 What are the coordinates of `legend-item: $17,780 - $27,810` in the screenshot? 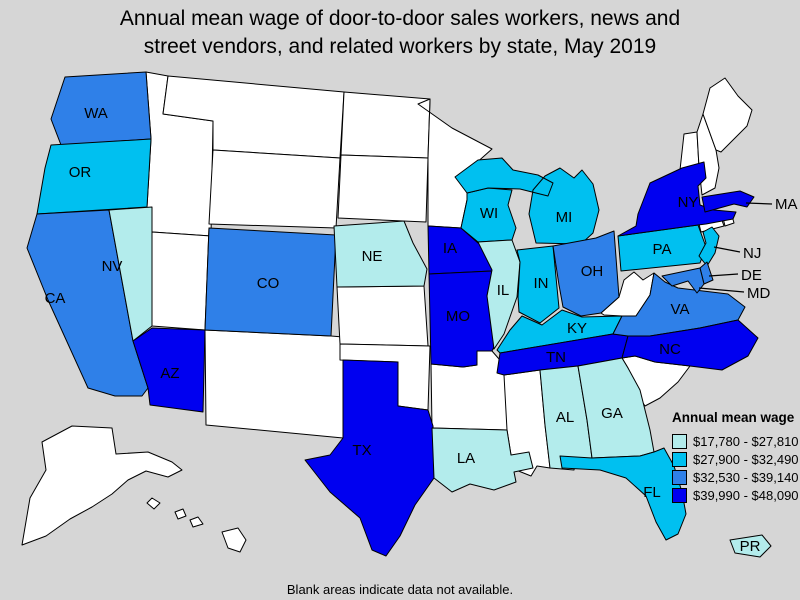 It's located at (735, 441).